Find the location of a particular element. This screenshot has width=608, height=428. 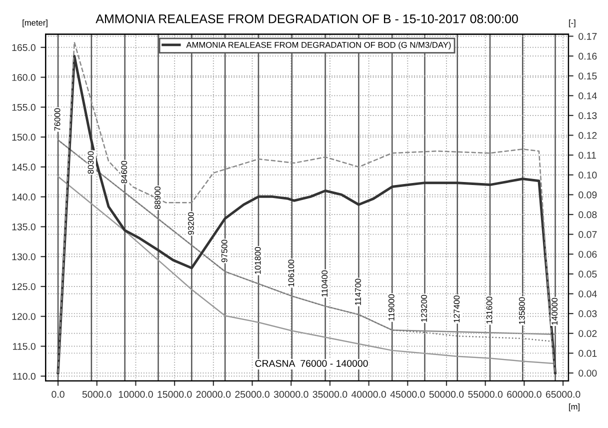

y2-tick-label: 0.02 is located at coordinates (587, 333).